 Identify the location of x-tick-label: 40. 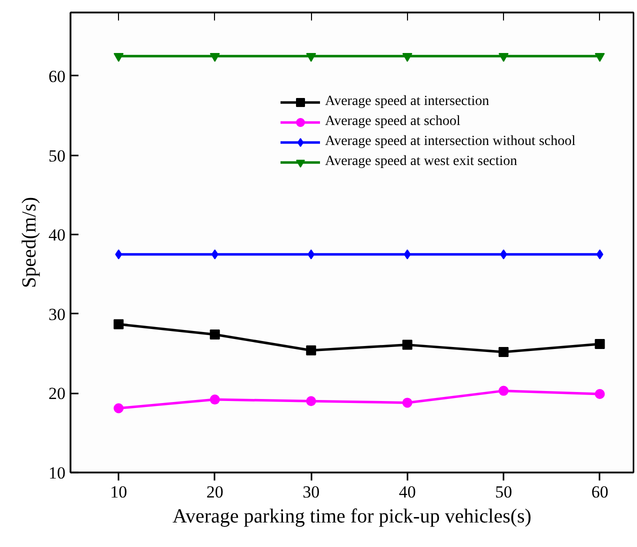
(407, 492).